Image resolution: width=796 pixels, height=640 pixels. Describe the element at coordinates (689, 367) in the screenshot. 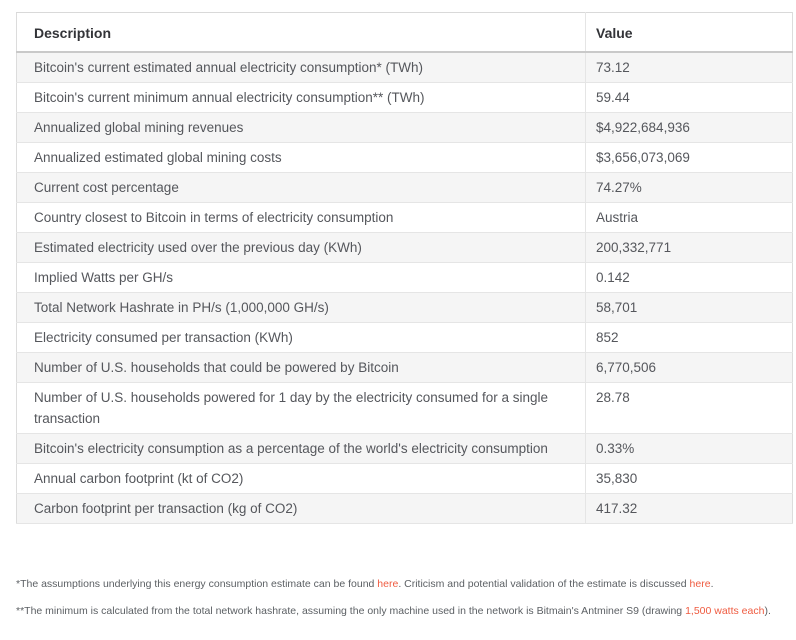

I see `row-value-cell: 6,770,506` at that location.